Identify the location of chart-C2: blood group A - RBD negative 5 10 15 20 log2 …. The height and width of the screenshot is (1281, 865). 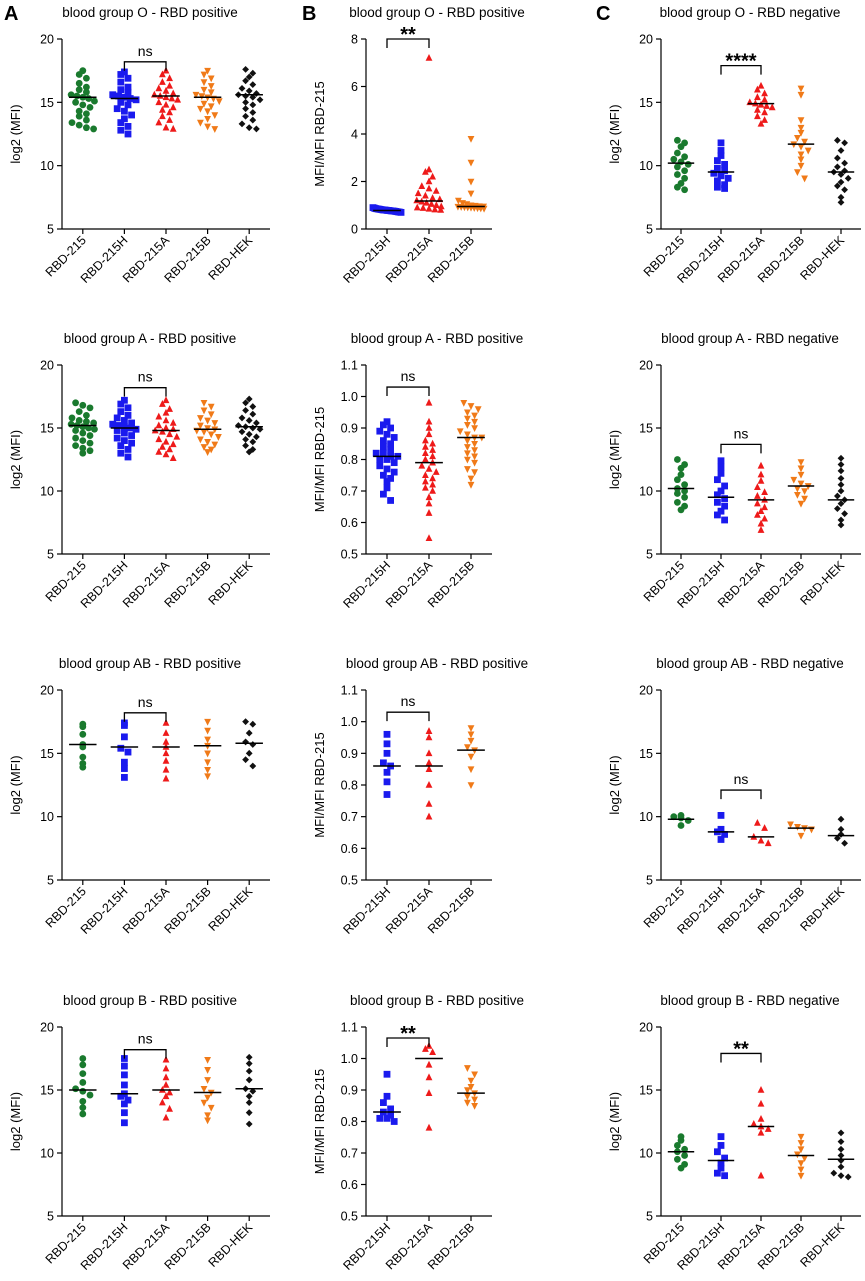
(734, 471).